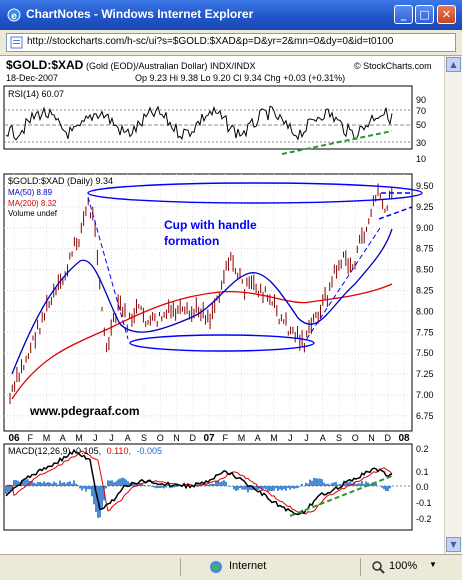 The width and height of the screenshot is (462, 580). I want to click on rsi-panel: RSI(14) 60.07 90 70 50 30 10, so click(214, 124).